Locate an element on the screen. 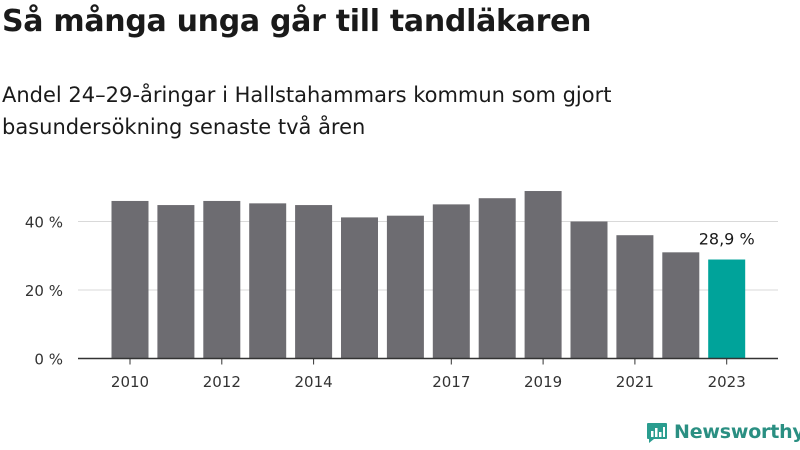 This screenshot has height=450, width=800. y-tick-label: 20 % is located at coordinates (44, 291).